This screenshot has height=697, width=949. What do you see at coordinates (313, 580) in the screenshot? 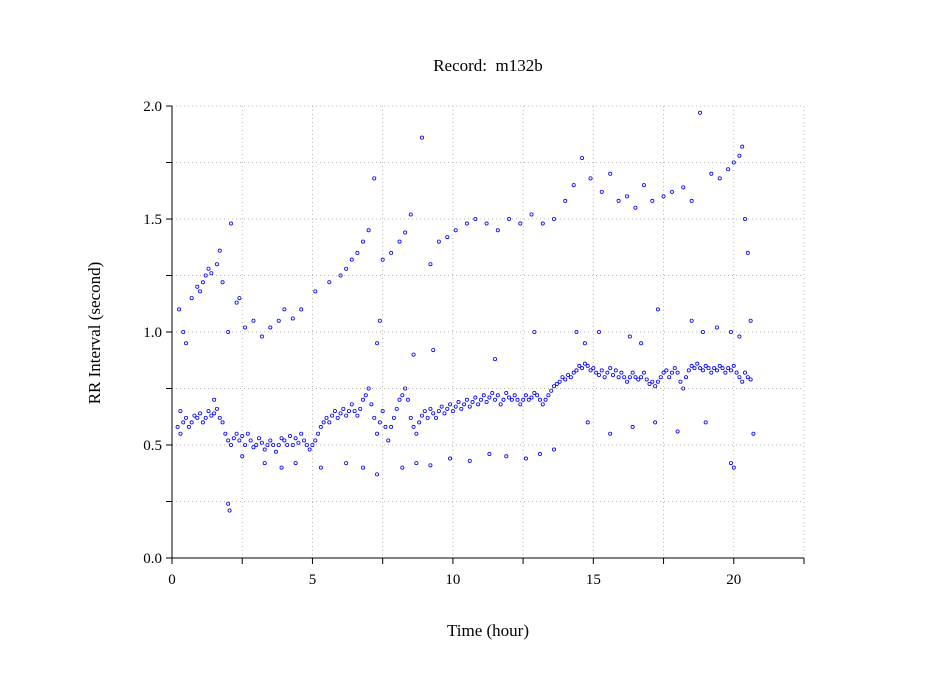
I see `x-tick-label: 5` at bounding box center [313, 580].